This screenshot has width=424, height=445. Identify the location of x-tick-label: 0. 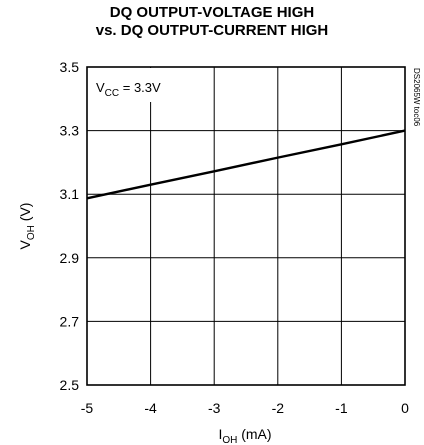
(405, 408).